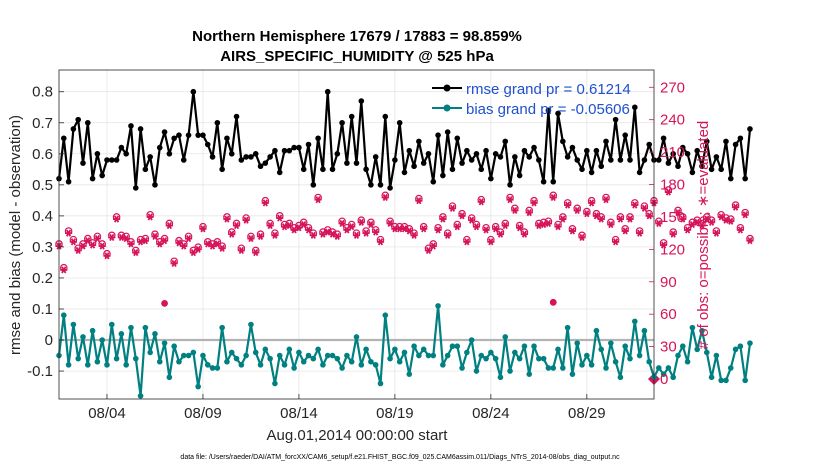 Image resolution: width=830 pixels, height=470 pixels. What do you see at coordinates (42, 247) in the screenshot?
I see `y-tick-label: 0.3` at bounding box center [42, 247].